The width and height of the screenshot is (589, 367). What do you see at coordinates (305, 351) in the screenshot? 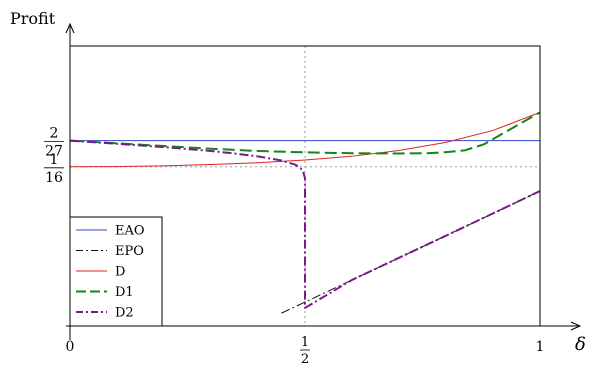
I see `x-tick-label: 12` at bounding box center [305, 351].